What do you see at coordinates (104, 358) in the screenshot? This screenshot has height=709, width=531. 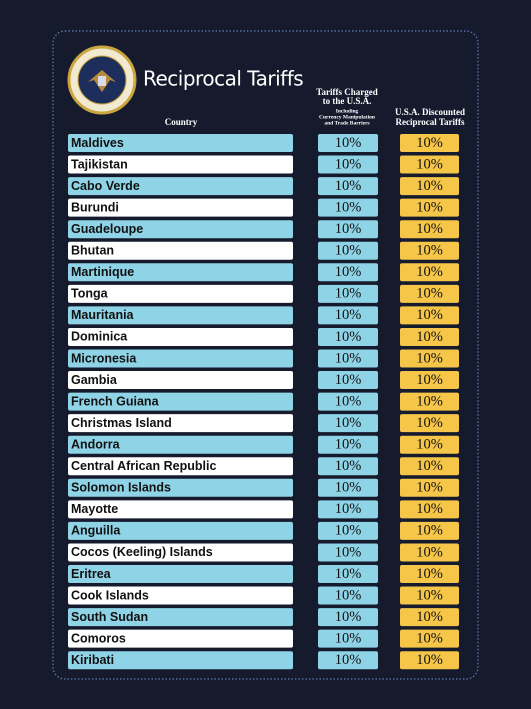 I see `country-name: Micronesia` at bounding box center [104, 358].